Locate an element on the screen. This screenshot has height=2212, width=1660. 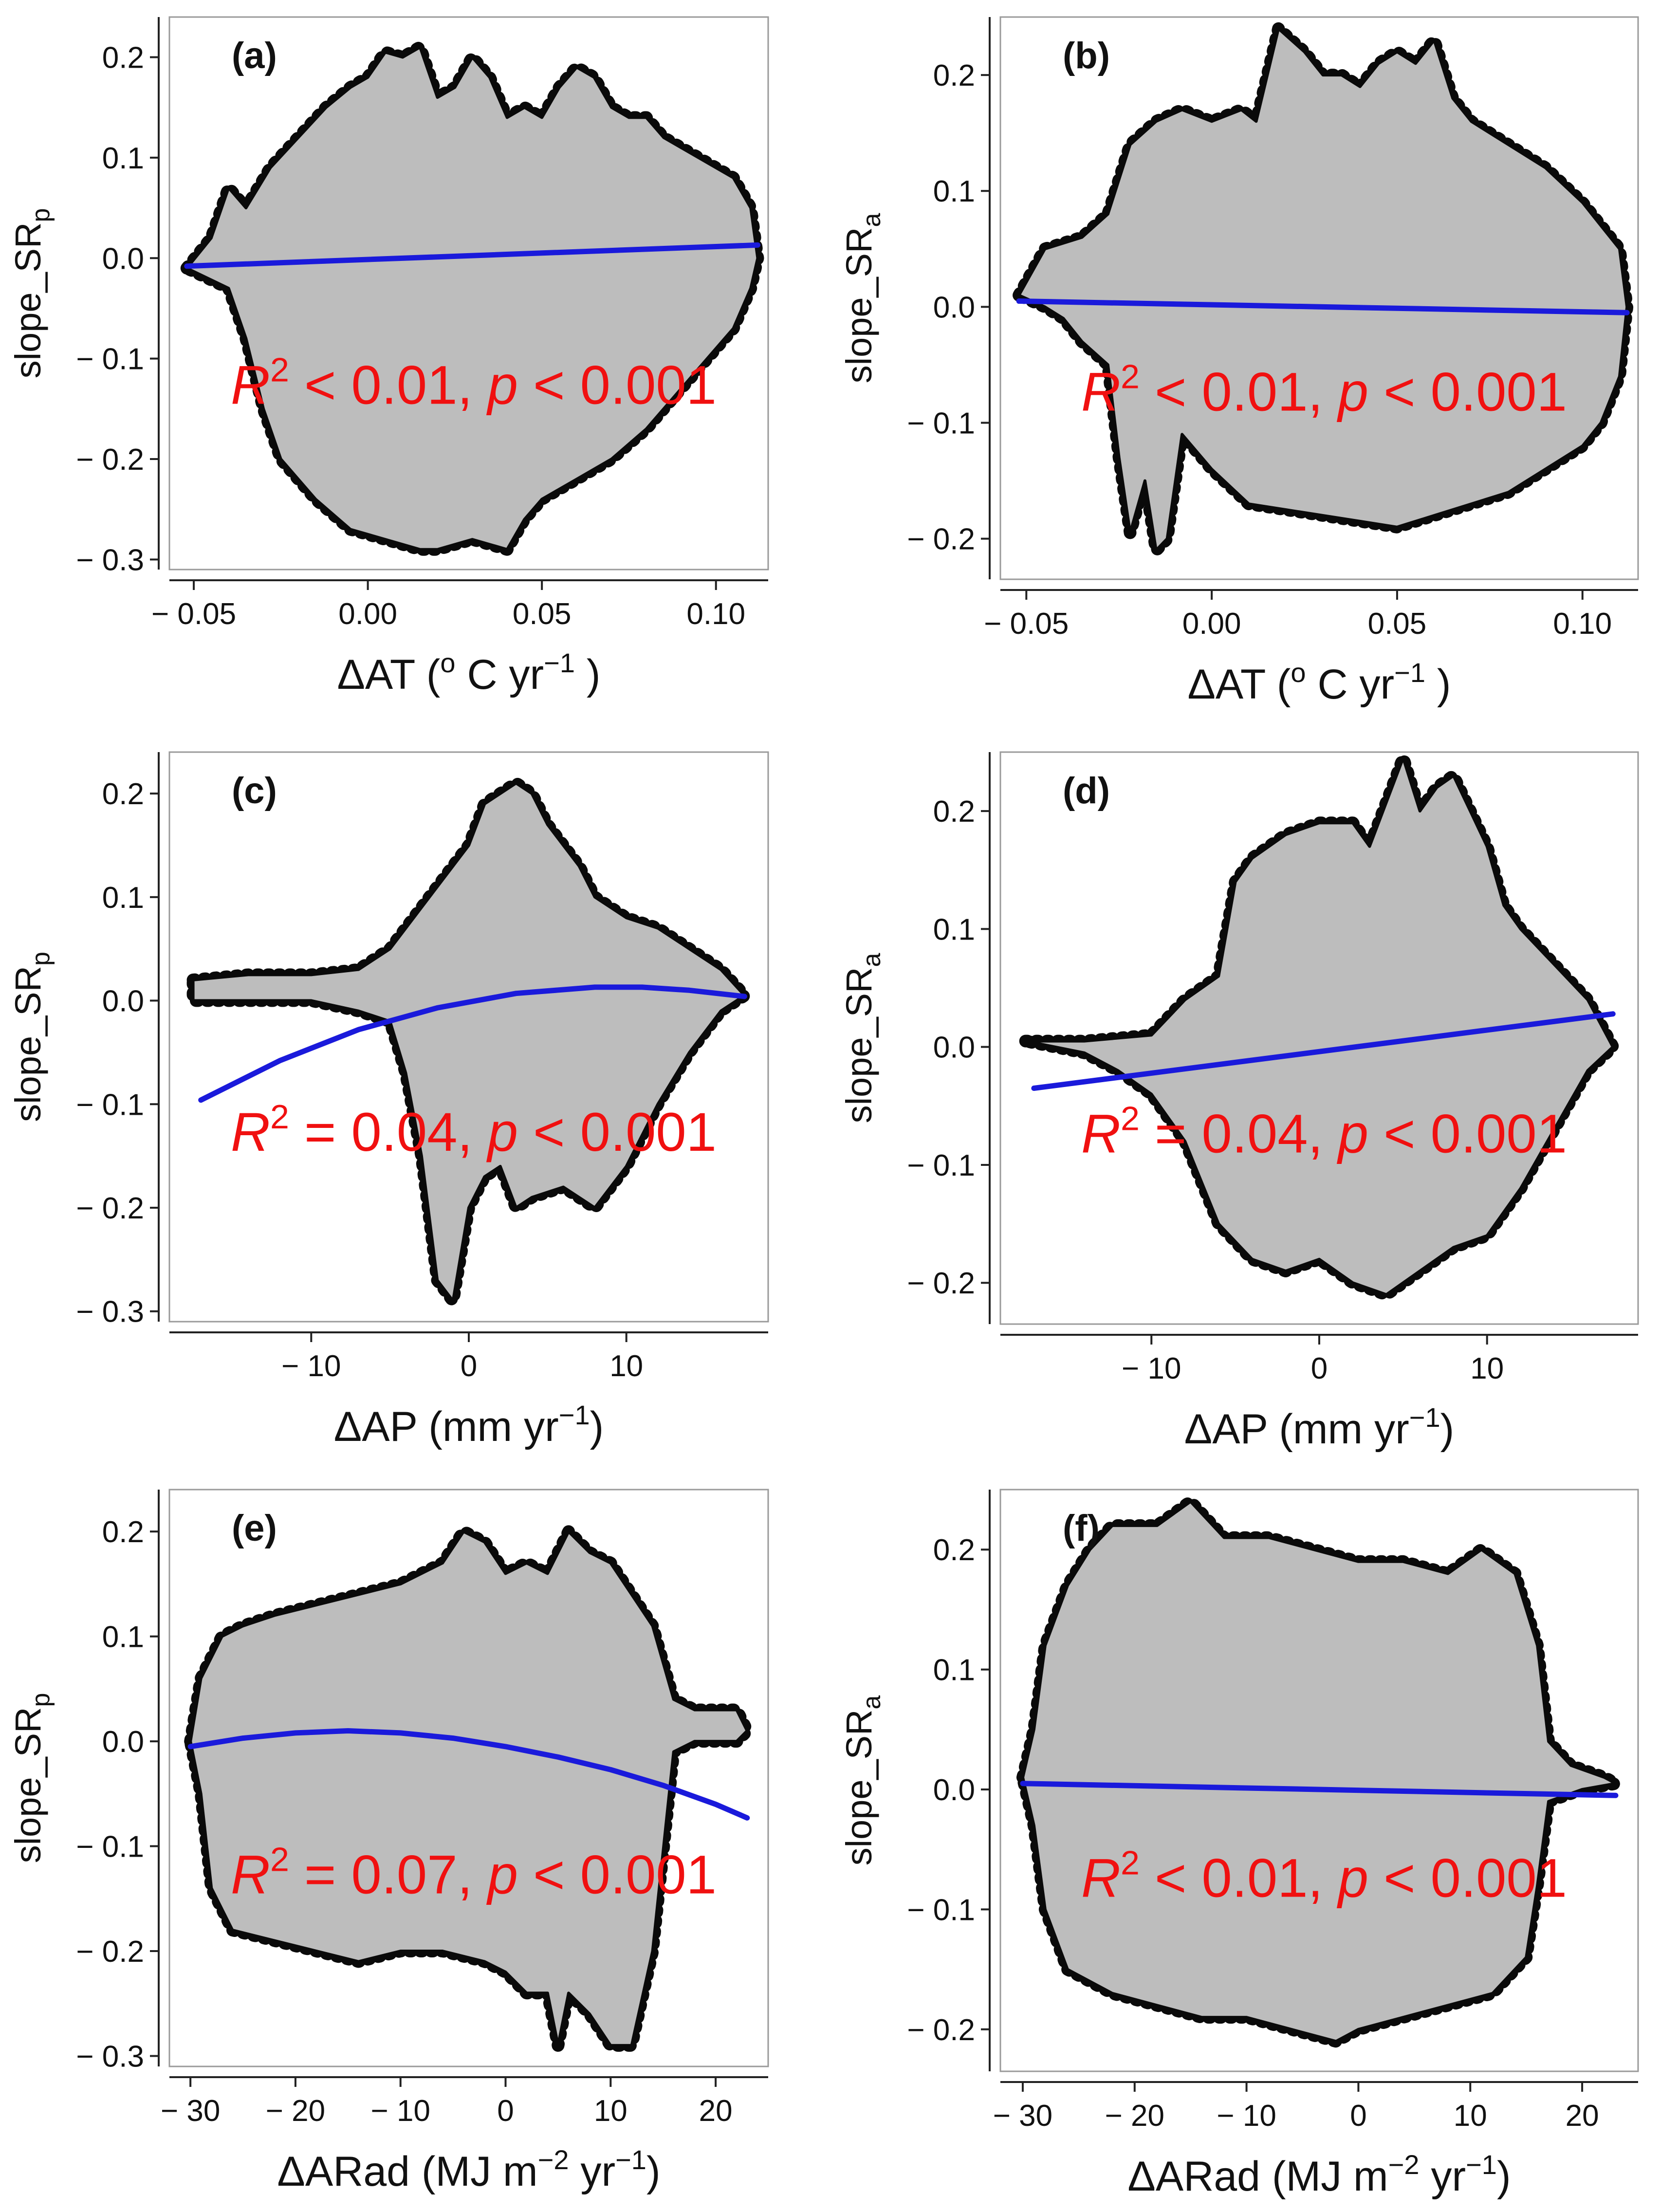
x-axis-title: ΔAT (o C yr−1 ) is located at coordinates (468, 672).